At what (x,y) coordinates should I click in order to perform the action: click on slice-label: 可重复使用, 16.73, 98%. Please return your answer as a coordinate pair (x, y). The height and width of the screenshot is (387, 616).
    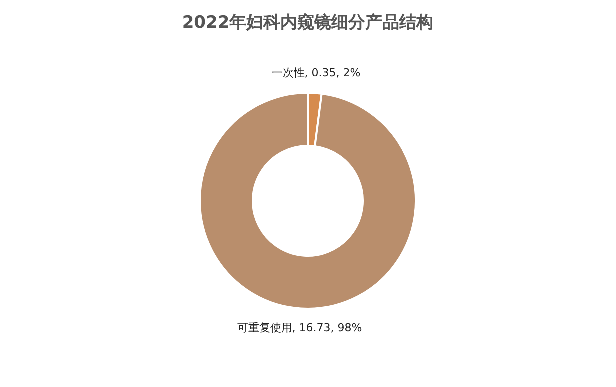
    Looking at the image, I should click on (299, 328).